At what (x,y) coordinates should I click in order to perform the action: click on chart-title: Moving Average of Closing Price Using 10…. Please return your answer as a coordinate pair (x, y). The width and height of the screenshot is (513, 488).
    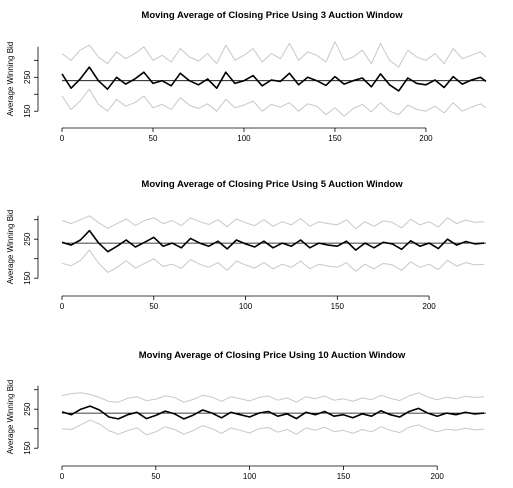
    Looking at the image, I should click on (272, 355).